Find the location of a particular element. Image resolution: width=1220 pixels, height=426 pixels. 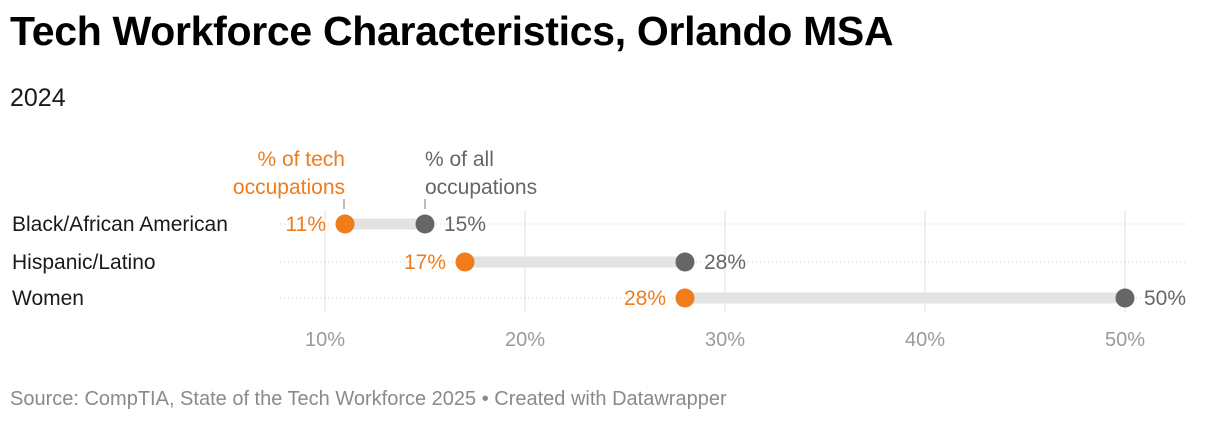

annotations: % of tech occupations % of all occupations is located at coordinates (385, 178).